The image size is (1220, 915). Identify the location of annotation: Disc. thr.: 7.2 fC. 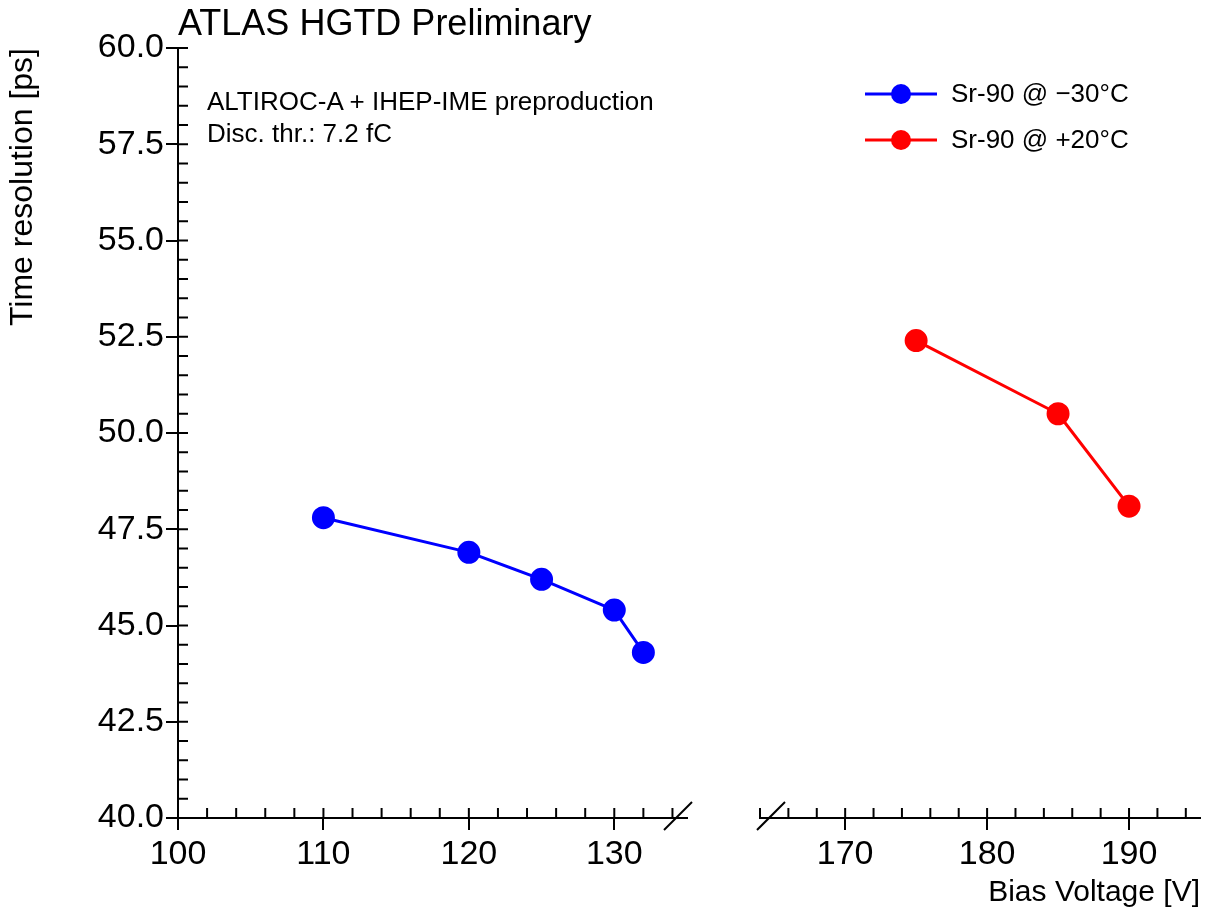
(300, 133).